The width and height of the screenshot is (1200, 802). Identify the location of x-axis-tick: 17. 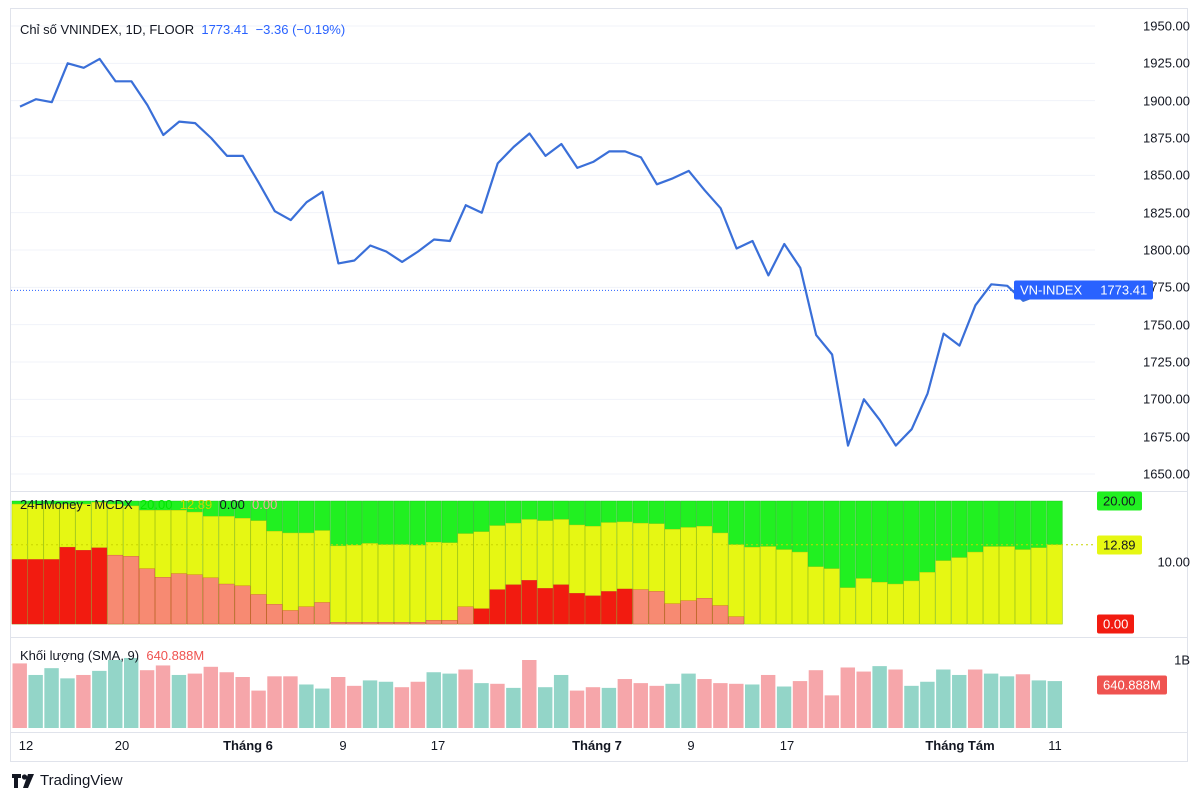
(438, 745).